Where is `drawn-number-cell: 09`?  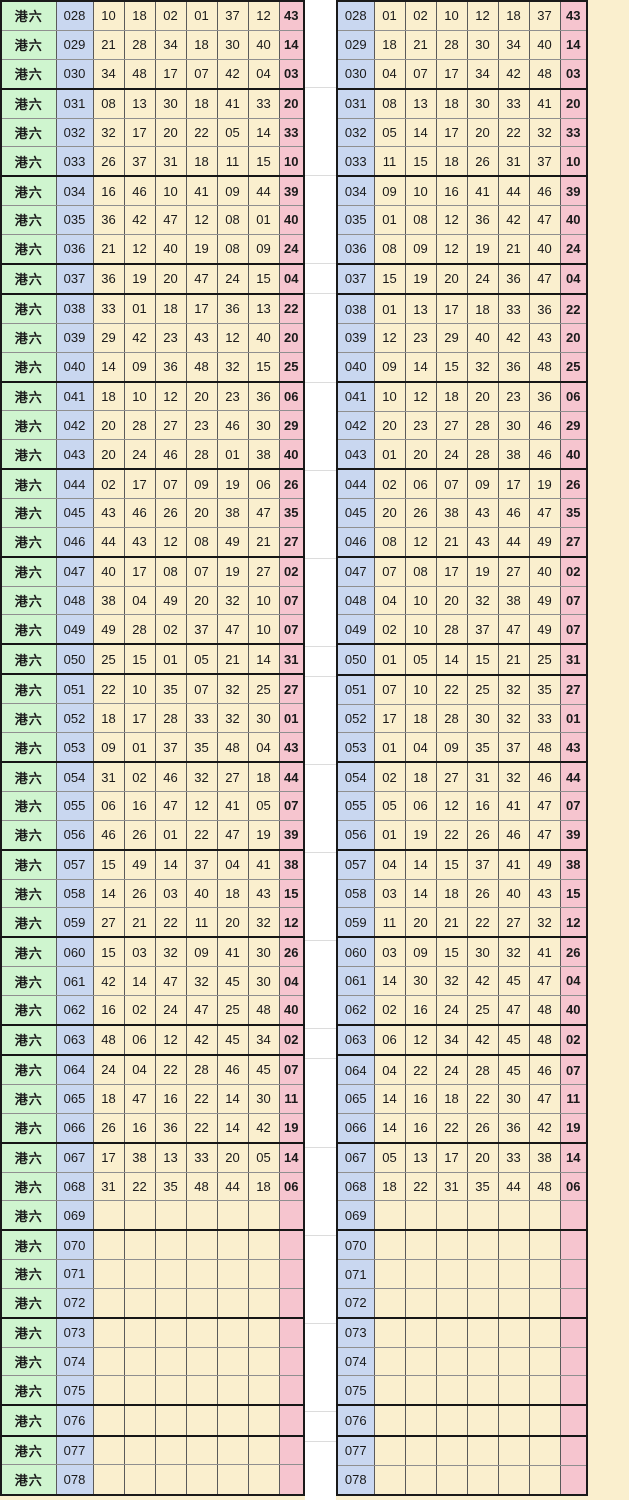 drawn-number-cell: 09 is located at coordinates (139, 367).